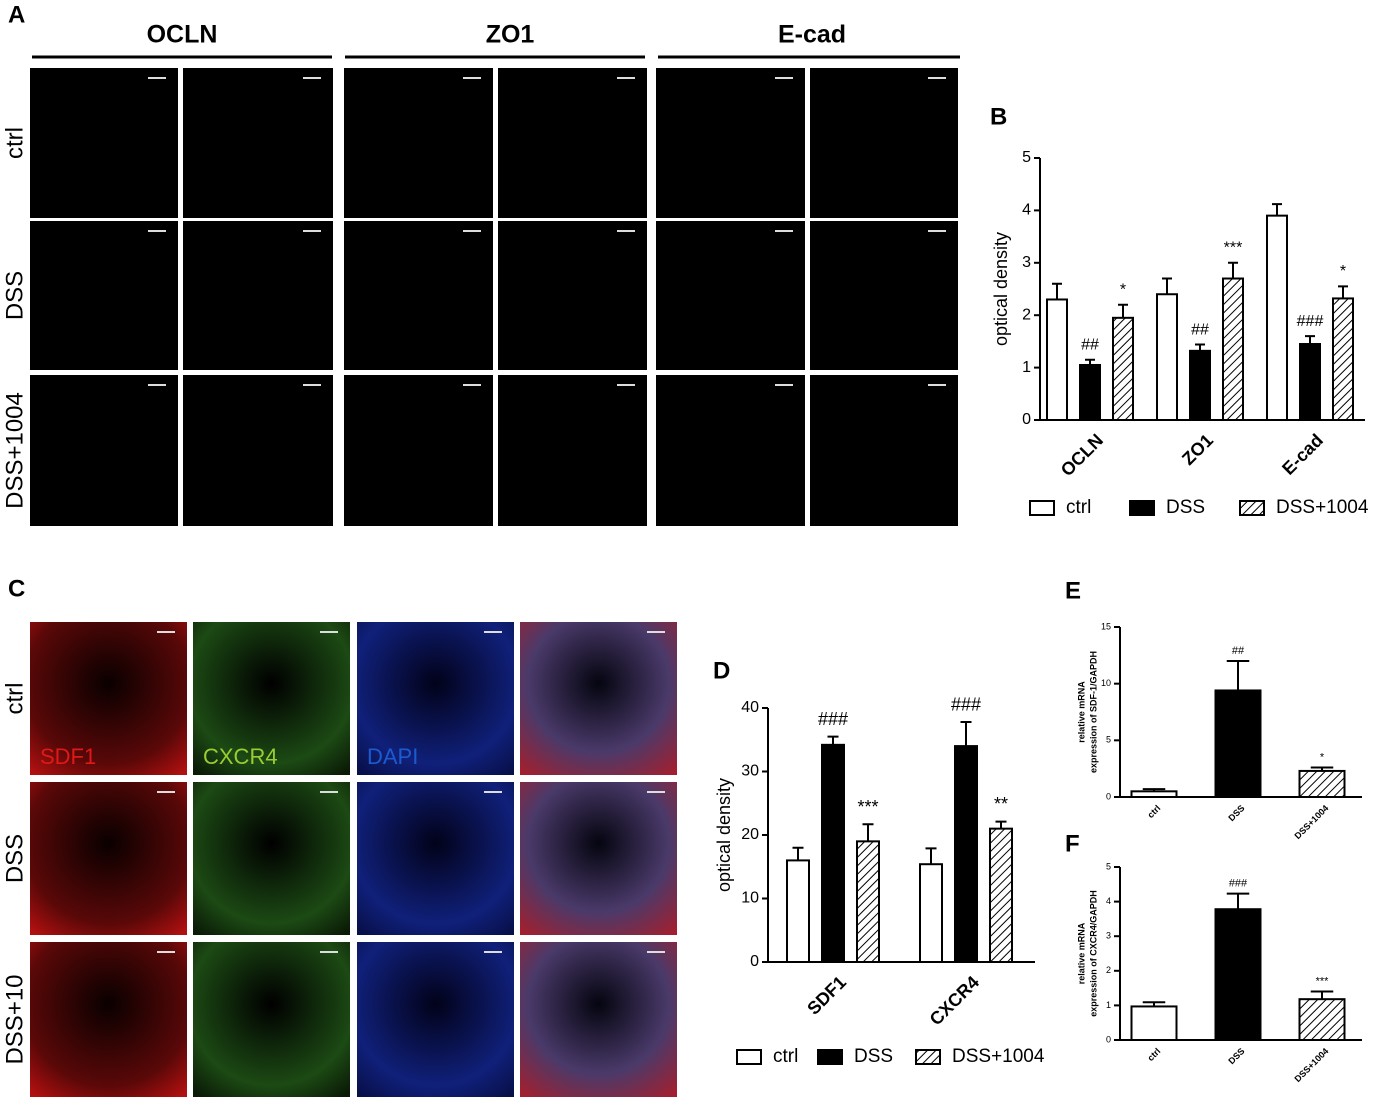 This screenshot has width=1382, height=1101. Describe the element at coordinates (750, 707) in the screenshot. I see `y-tick-label: 40` at that location.